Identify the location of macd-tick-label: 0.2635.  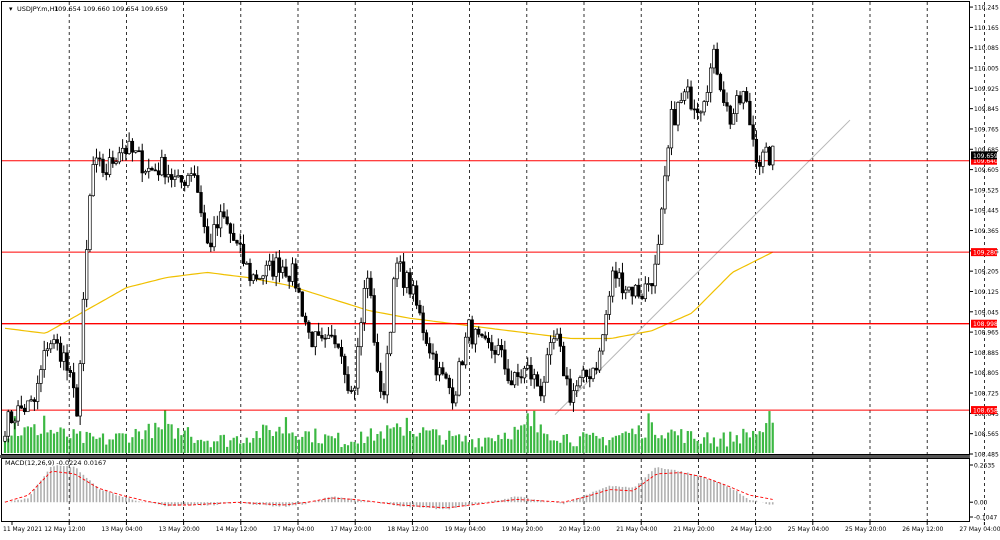
(984, 466).